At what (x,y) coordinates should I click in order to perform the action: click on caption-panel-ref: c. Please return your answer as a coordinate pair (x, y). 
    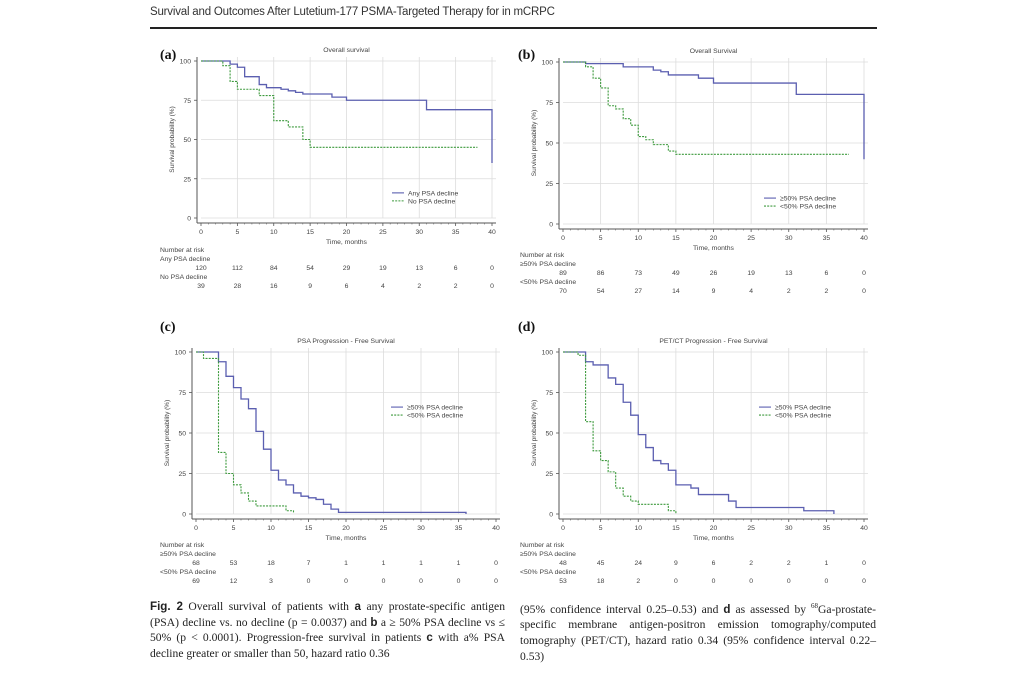
    Looking at the image, I should click on (429, 638).